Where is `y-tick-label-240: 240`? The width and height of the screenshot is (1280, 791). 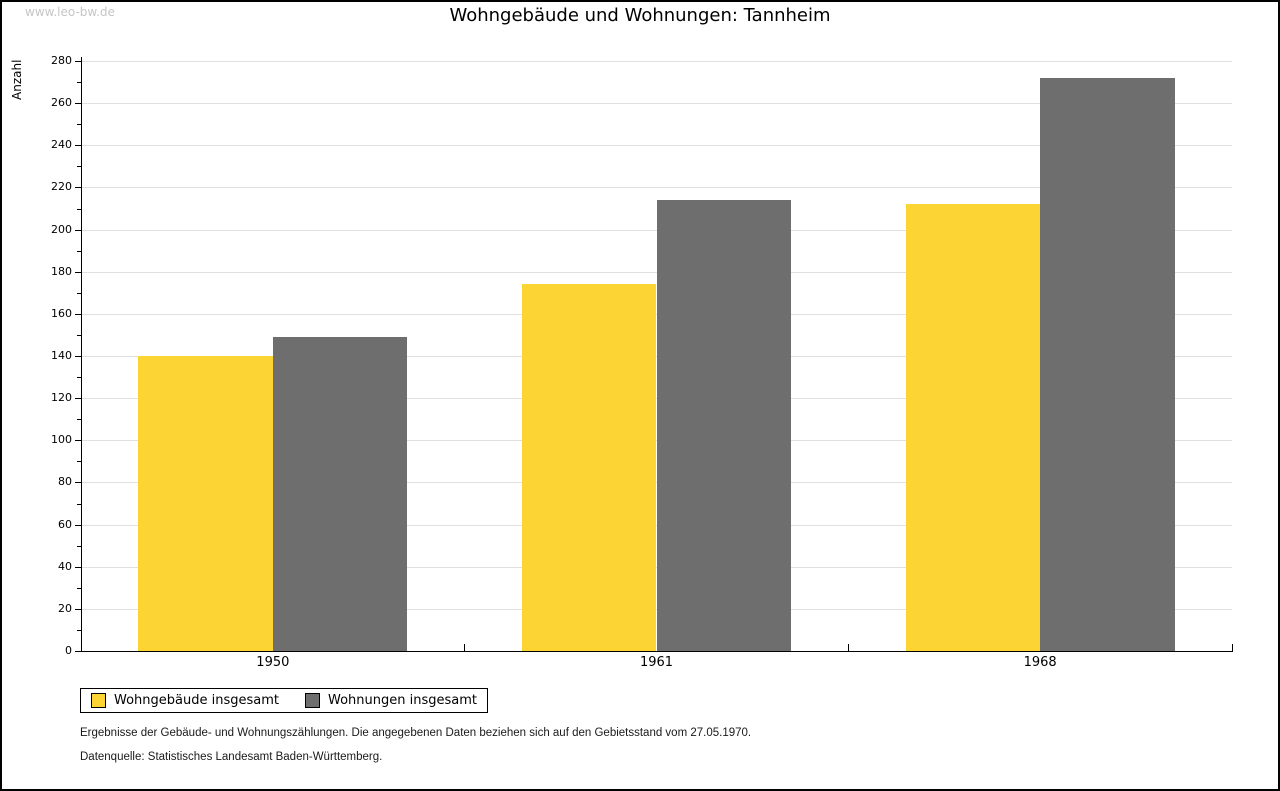 y-tick-label-240: 240 is located at coordinates (61, 145).